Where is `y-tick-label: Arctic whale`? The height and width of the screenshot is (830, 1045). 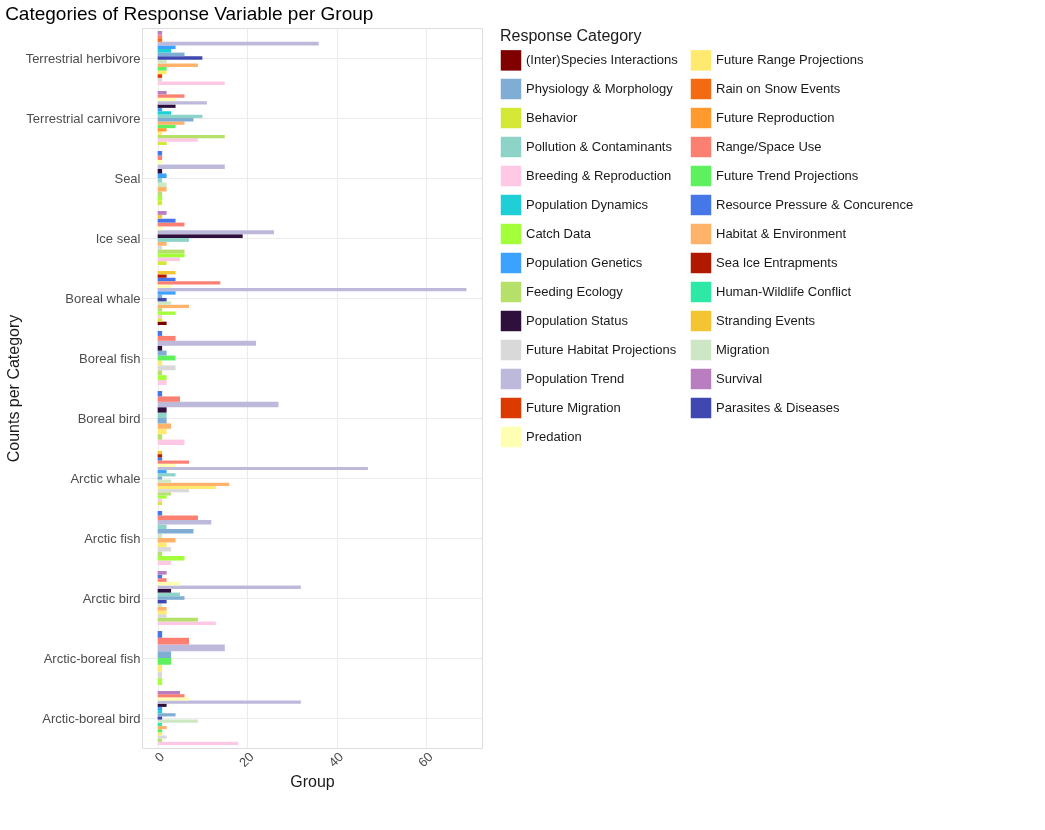
y-tick-label: Arctic whale is located at coordinates (105, 478).